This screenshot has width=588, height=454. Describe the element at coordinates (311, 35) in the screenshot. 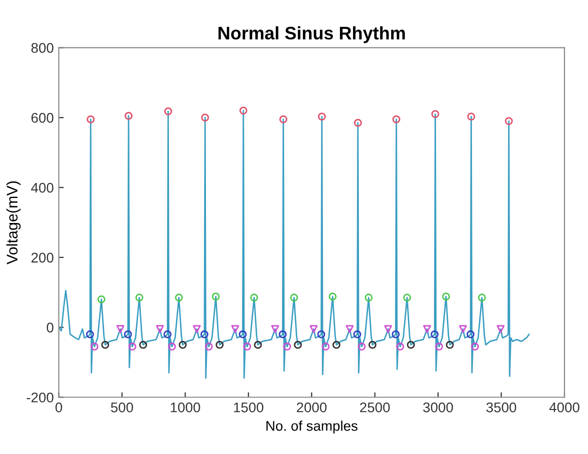

I see `chart-title: Normal Sinus Rhythm` at that location.